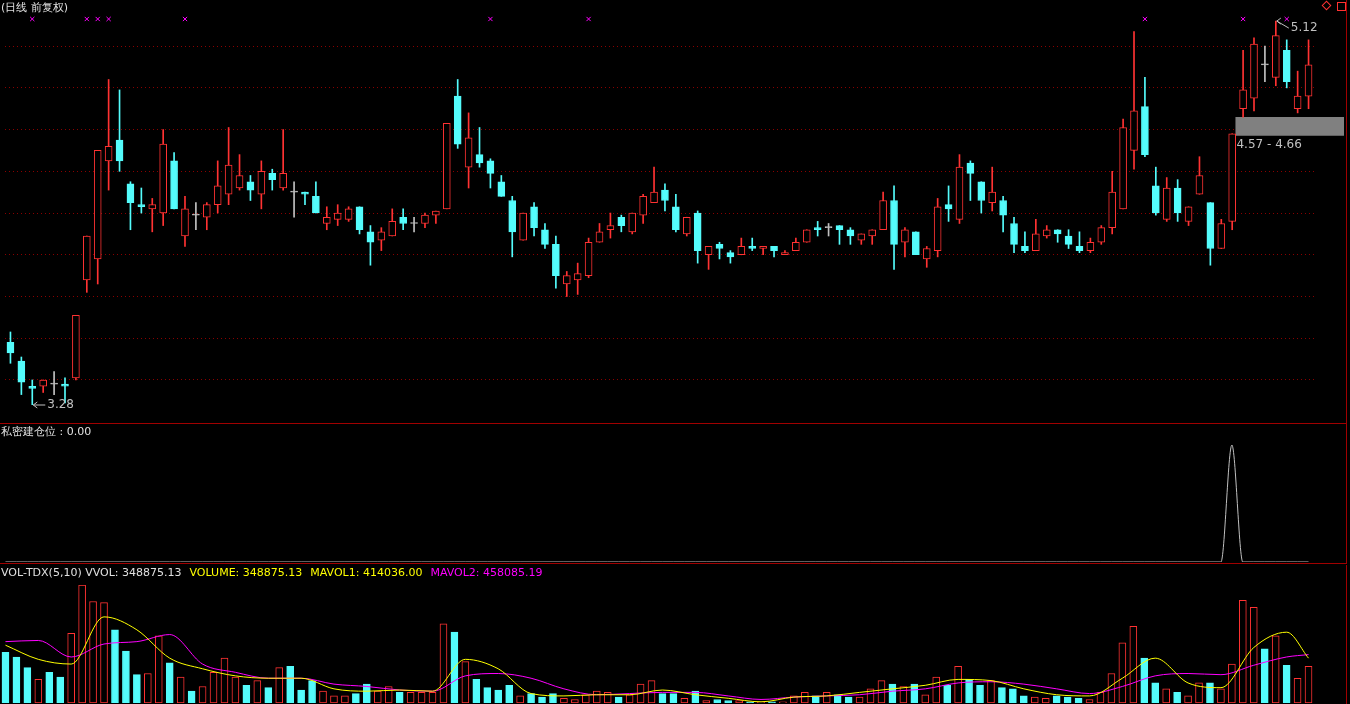  Describe the element at coordinates (1269, 143) in the screenshot. I see `band-label: 4.57 - 4.66` at that location.